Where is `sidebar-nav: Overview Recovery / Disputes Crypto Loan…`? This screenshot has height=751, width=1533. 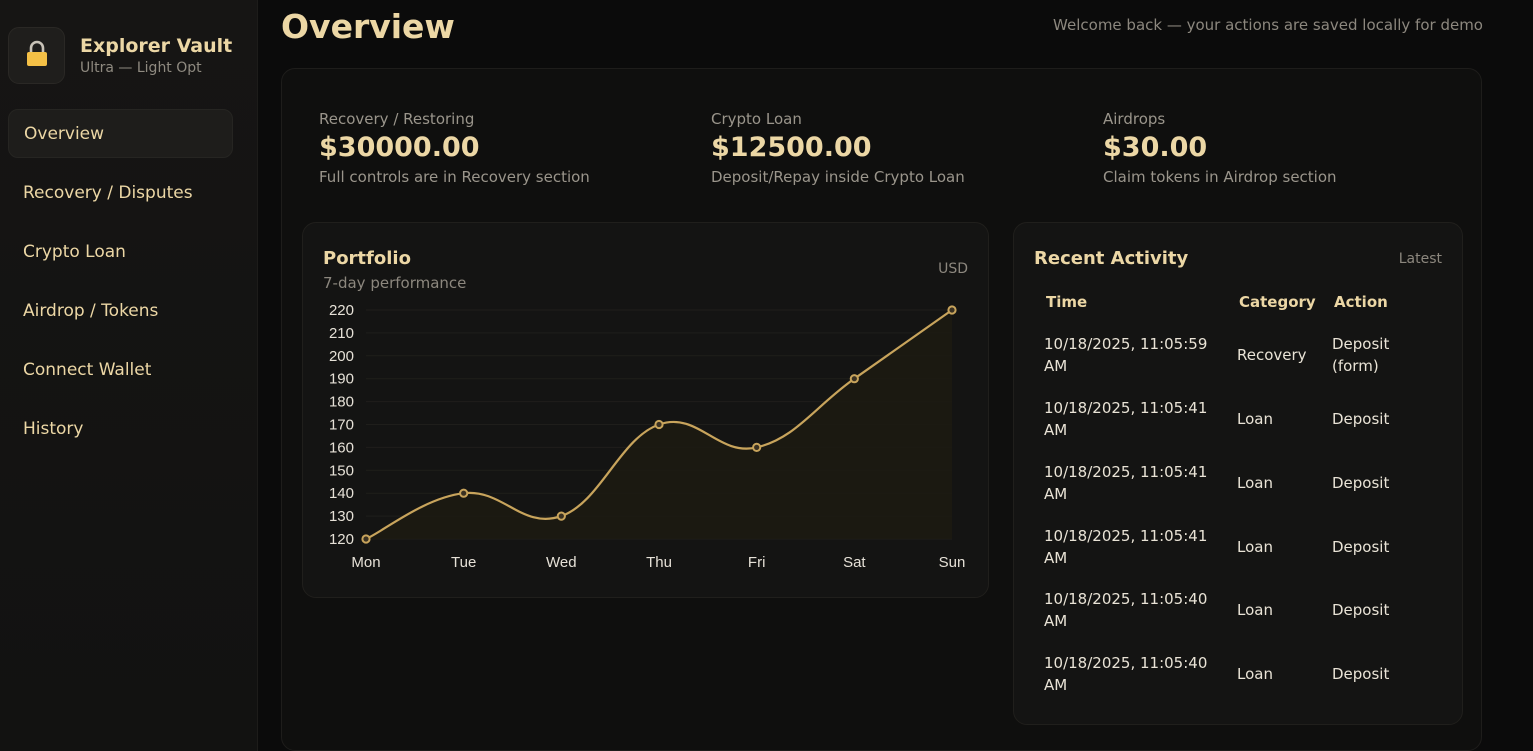 sidebar-nav: Overview Recovery / Disputes Crypto Loan… is located at coordinates (120, 286).